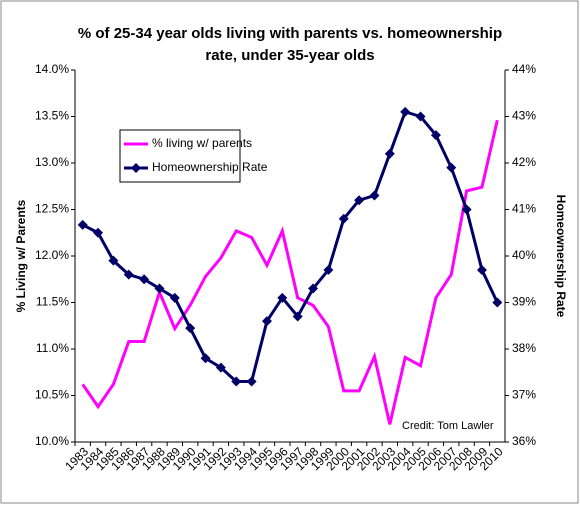 This screenshot has height=505, width=580. Describe the element at coordinates (21, 255) in the screenshot. I see `y-axis-title: % Living w/ Parents` at that location.